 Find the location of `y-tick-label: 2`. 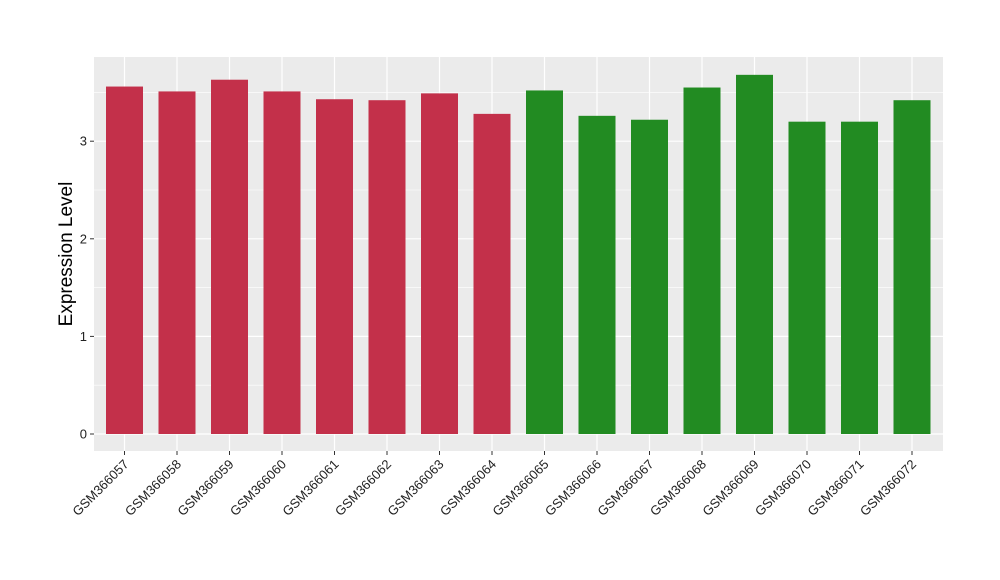

y-tick-label: 2 is located at coordinates (83, 238).